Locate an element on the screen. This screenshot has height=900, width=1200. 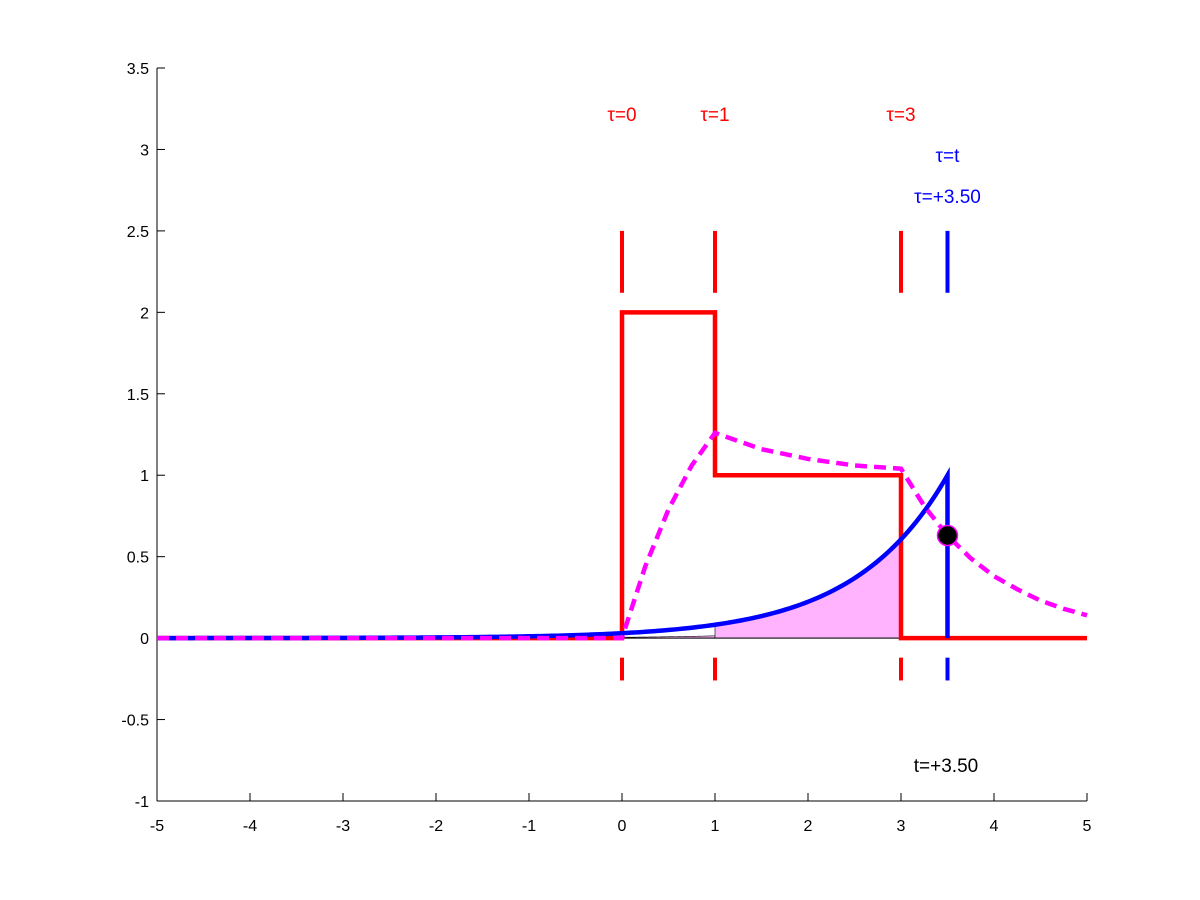
x-tick-label: 3 is located at coordinates (901, 826).